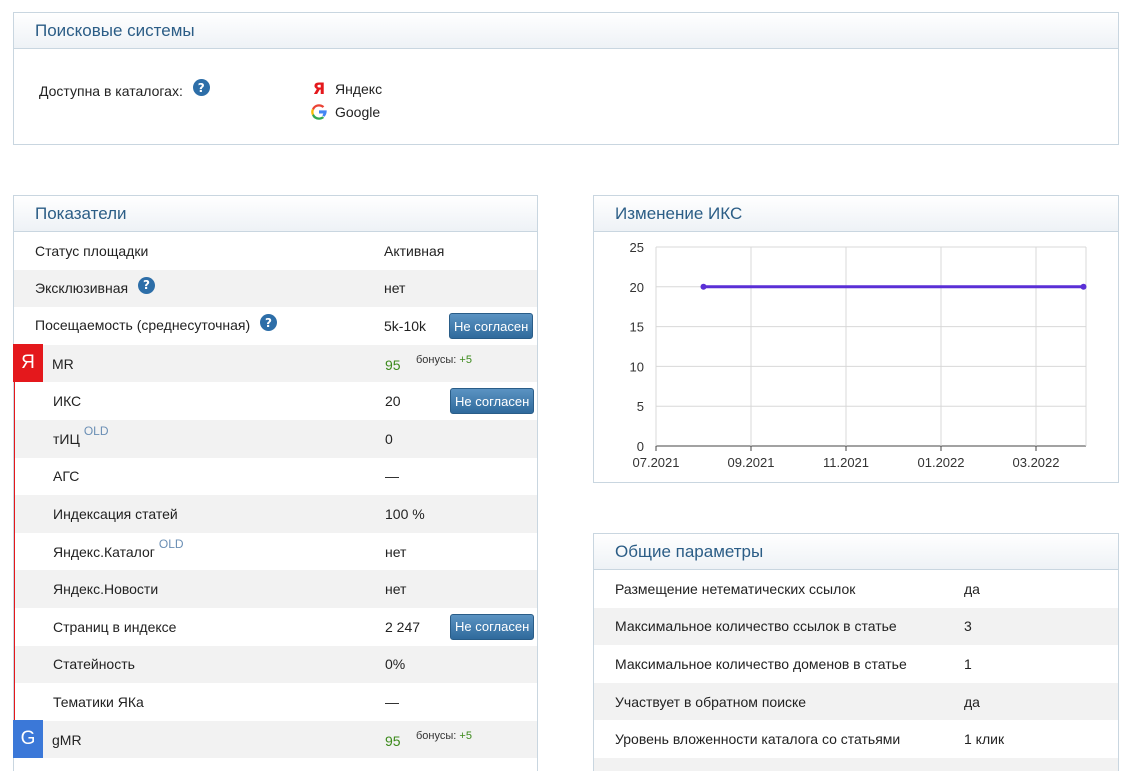  What do you see at coordinates (358, 111) in the screenshot?
I see `catalog-name: Google` at bounding box center [358, 111].